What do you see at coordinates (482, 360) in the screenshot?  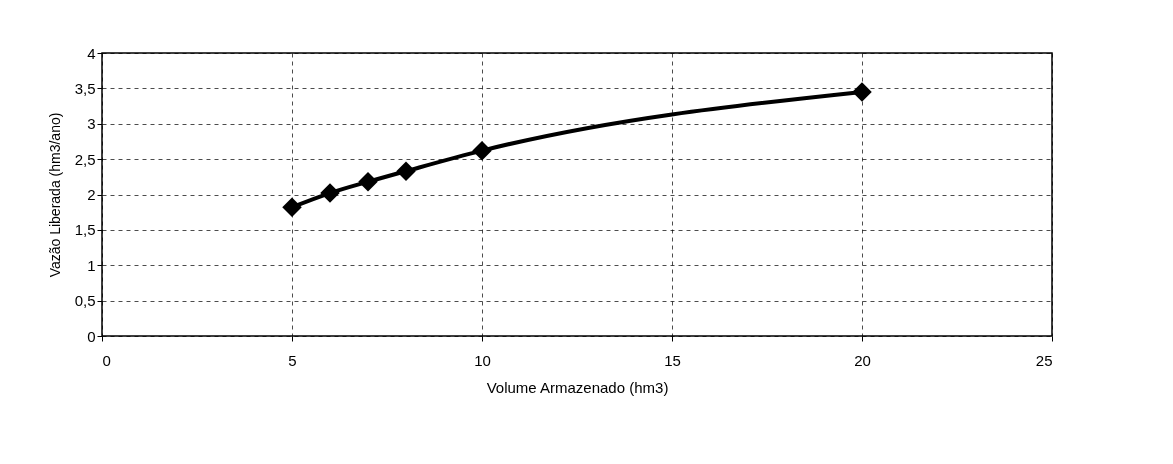 I see `x-tick-label: 10` at bounding box center [482, 360].